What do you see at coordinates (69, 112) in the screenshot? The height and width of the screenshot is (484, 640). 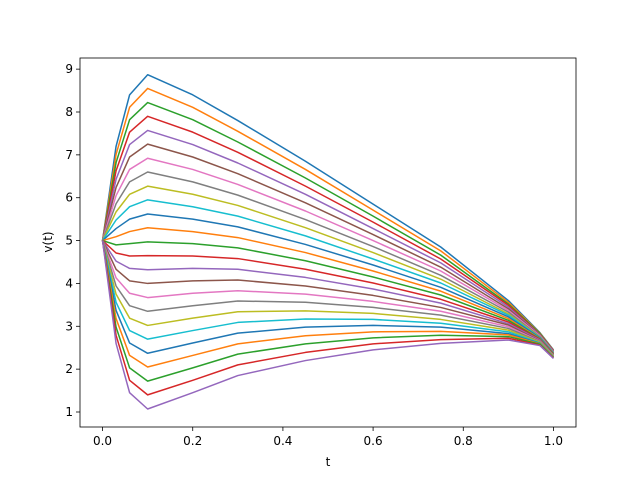 I see `y-tick-label: 8` at bounding box center [69, 112].